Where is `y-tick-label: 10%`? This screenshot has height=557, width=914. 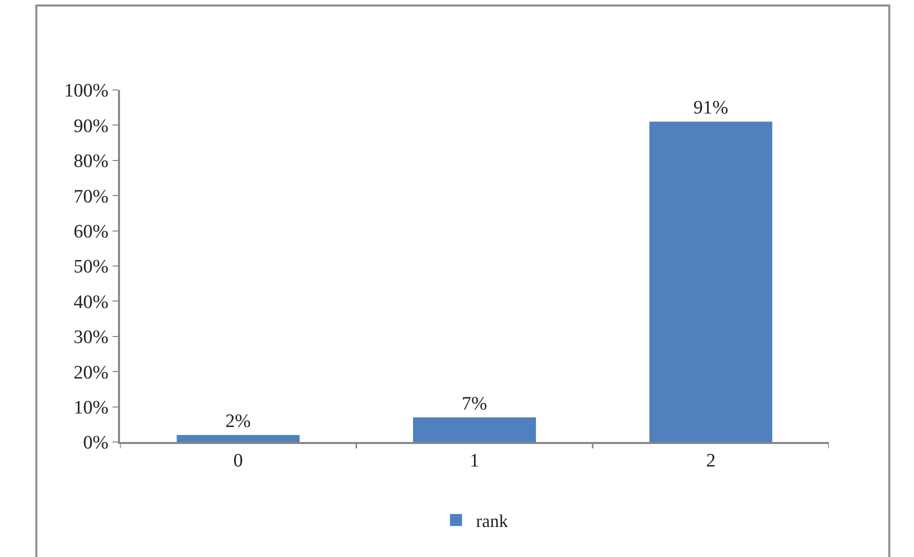 y-tick-label: 10% is located at coordinates (91, 407).